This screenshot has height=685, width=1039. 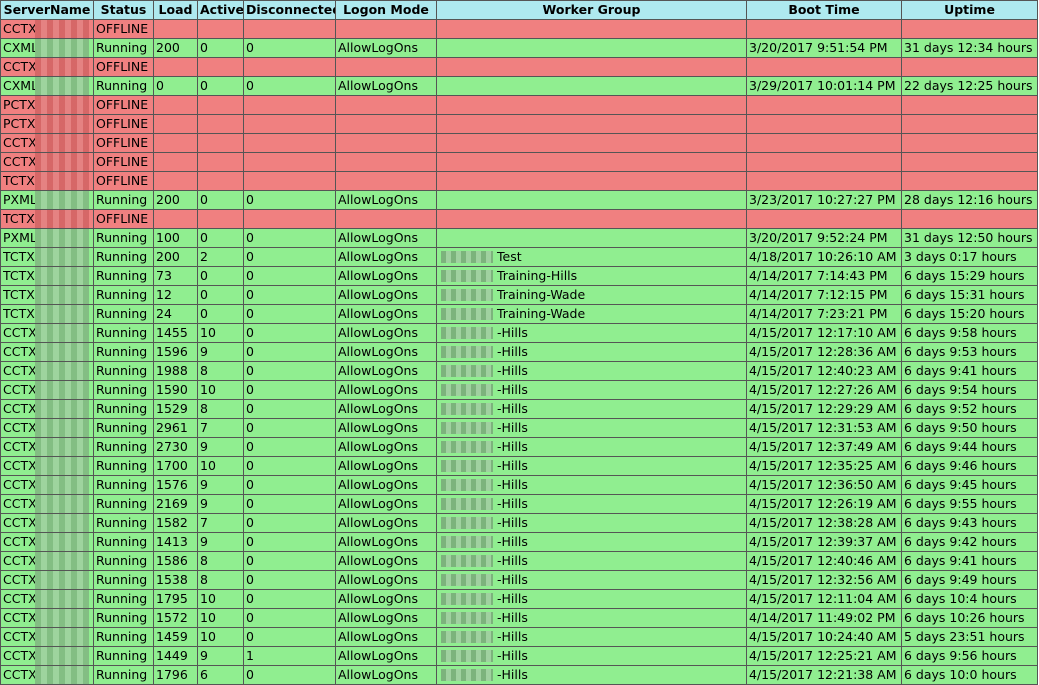 What do you see at coordinates (175, 428) in the screenshot?
I see `cell-load: 2961` at bounding box center [175, 428].